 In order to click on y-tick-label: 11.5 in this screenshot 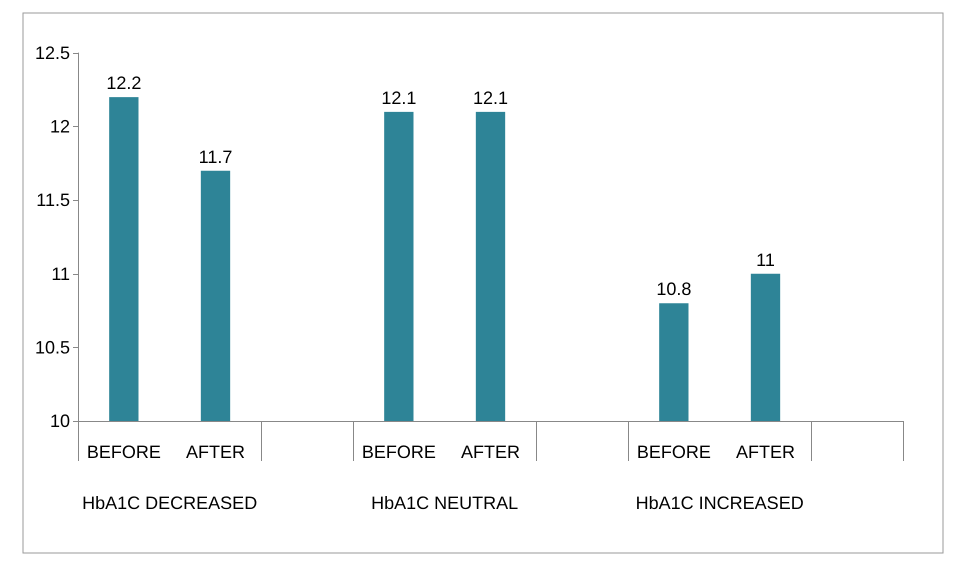, I will do `click(53, 200)`.